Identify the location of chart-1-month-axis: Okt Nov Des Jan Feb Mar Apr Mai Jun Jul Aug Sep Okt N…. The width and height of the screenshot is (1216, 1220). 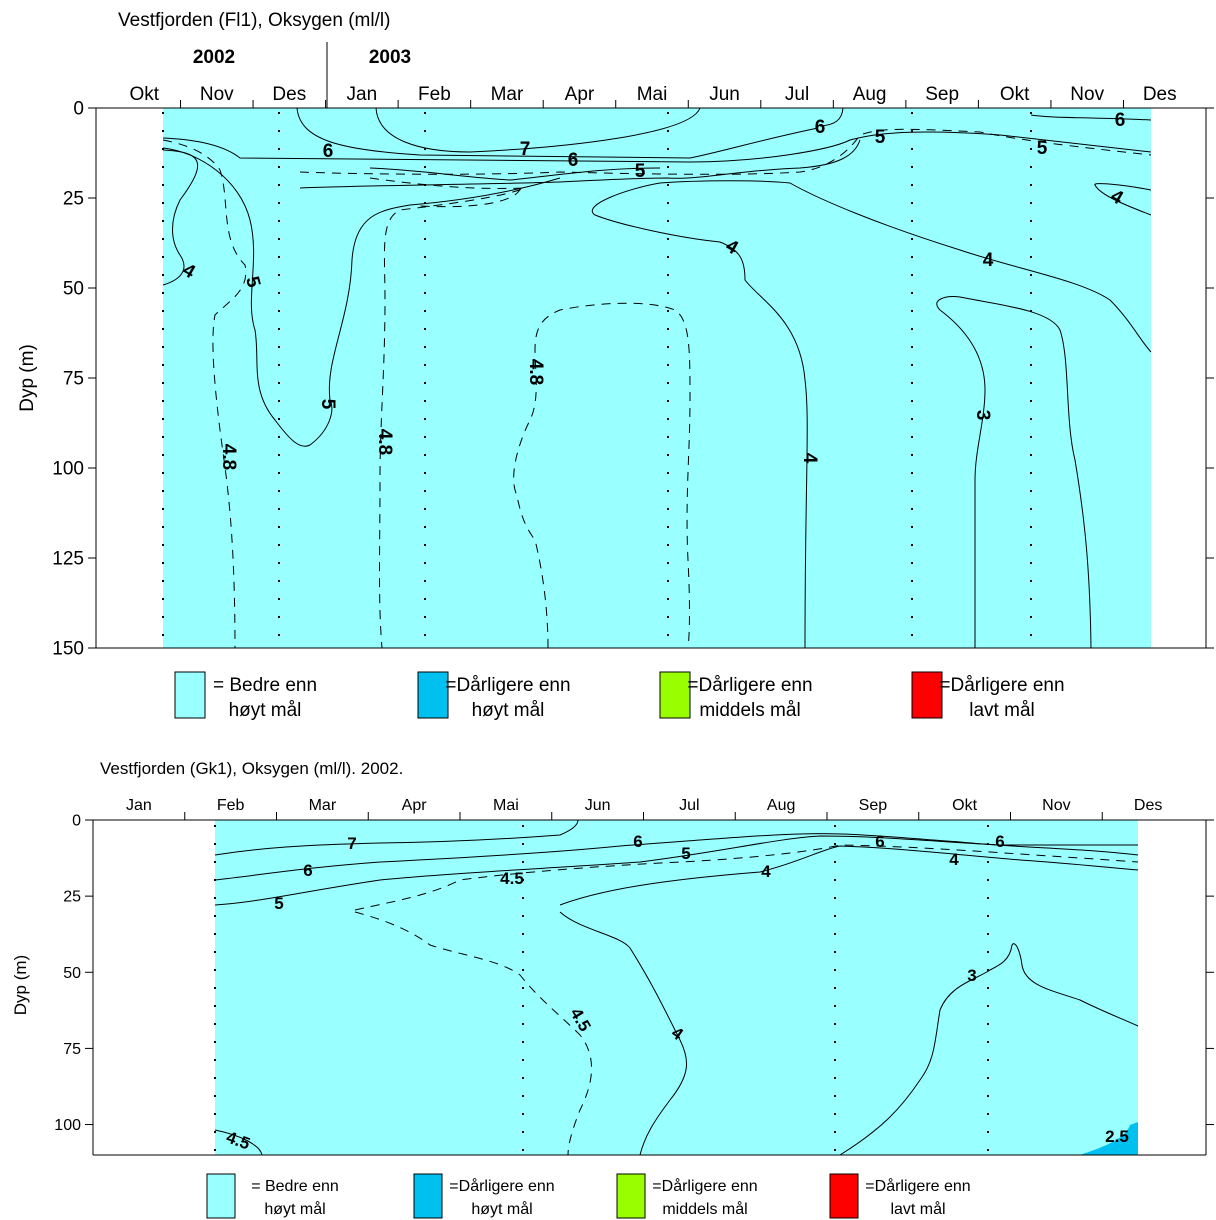
(653, 96).